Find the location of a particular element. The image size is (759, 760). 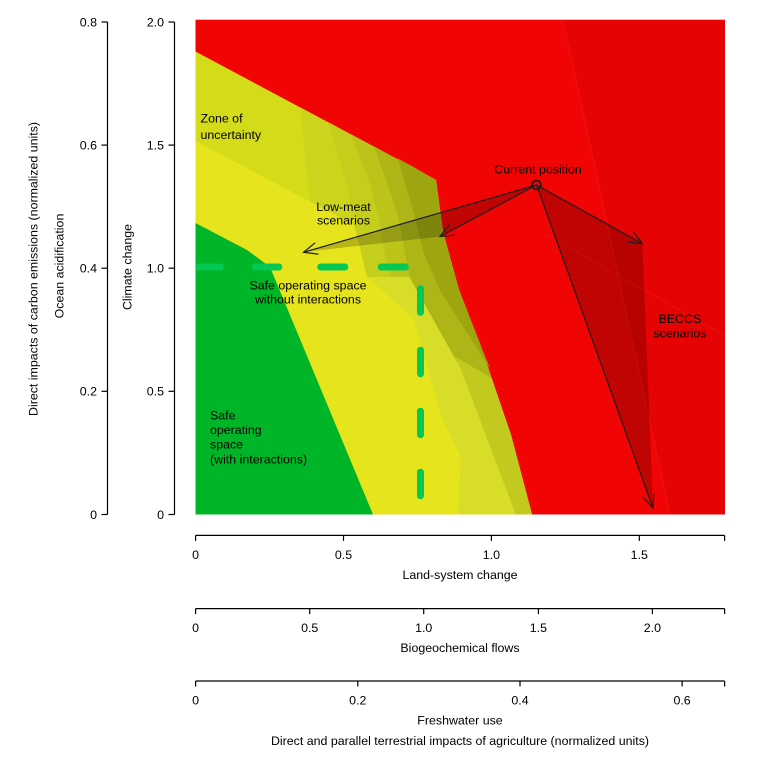

svg-text: space is located at coordinates (226, 445).